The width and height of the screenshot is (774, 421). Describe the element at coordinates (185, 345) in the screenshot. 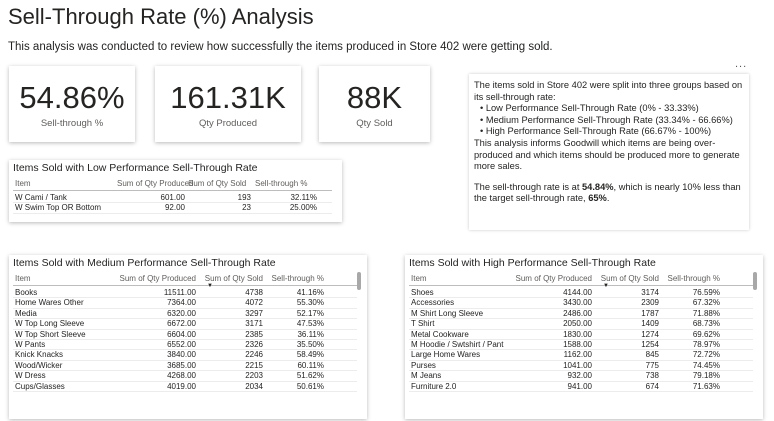

I see `table-row: W Pants 6552.00 2326 35.50%` at that location.